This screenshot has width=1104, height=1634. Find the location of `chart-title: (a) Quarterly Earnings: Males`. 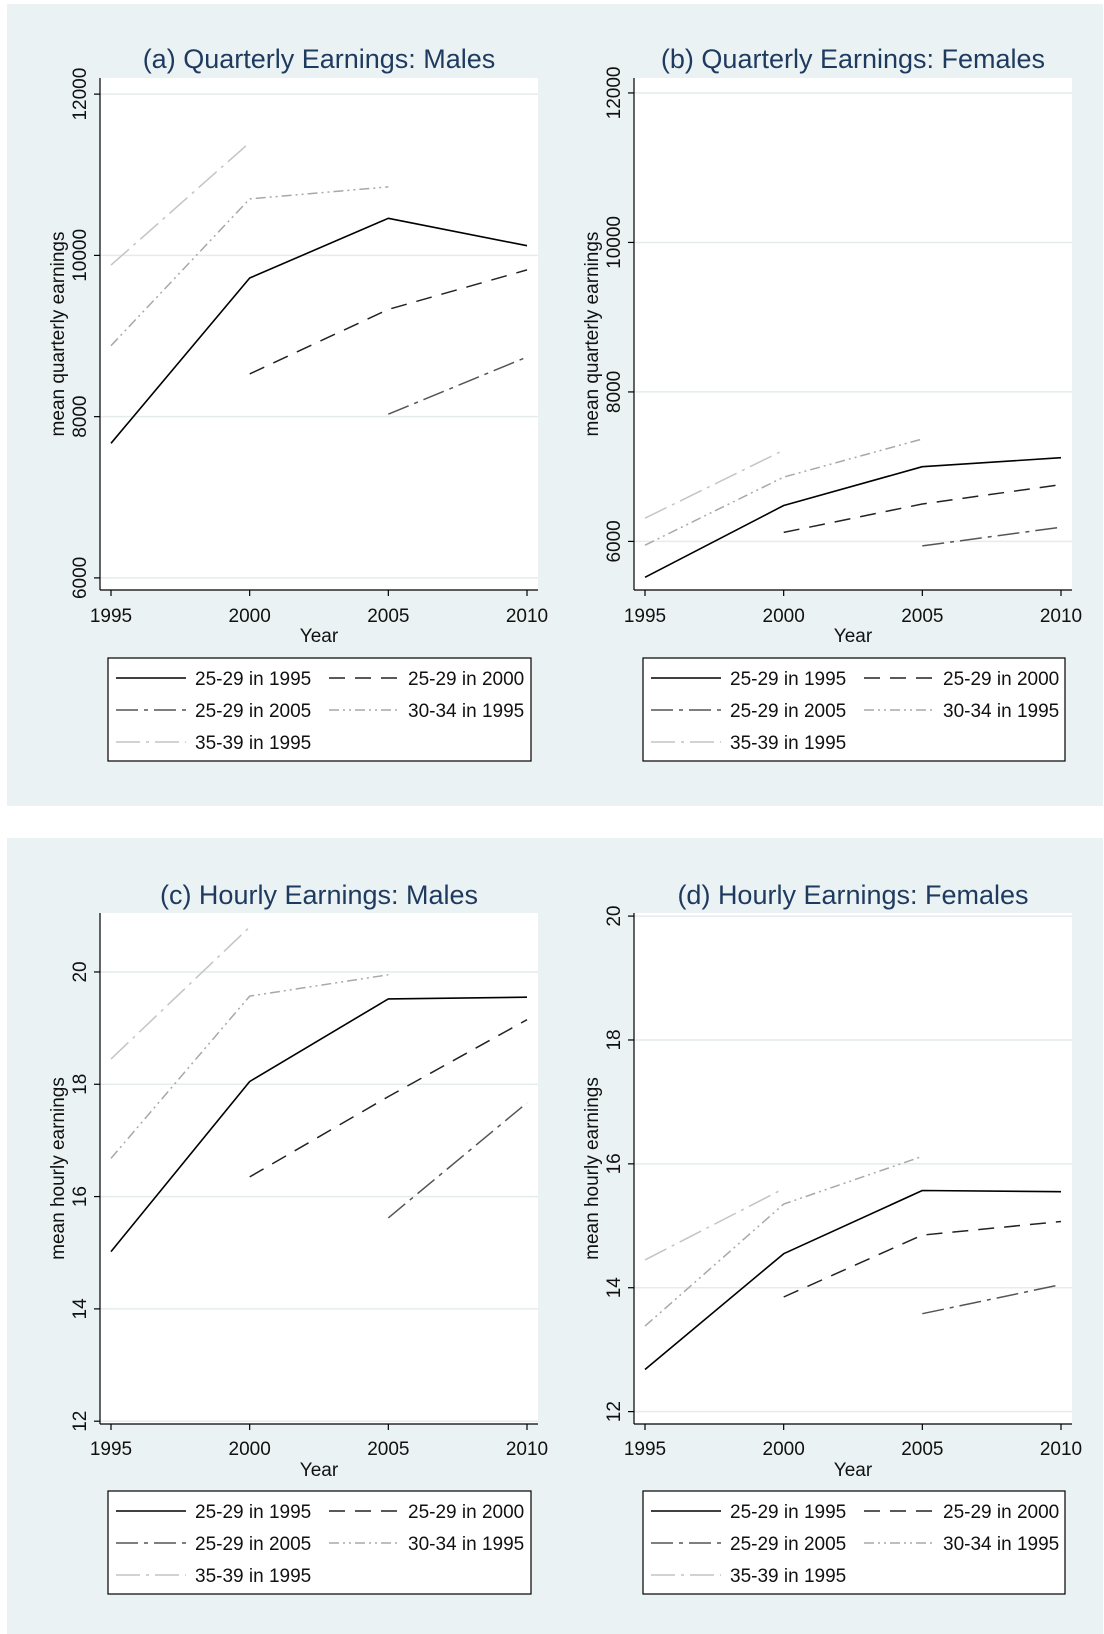

chart-title: (a) Quarterly Earnings: Males is located at coordinates (319, 59).